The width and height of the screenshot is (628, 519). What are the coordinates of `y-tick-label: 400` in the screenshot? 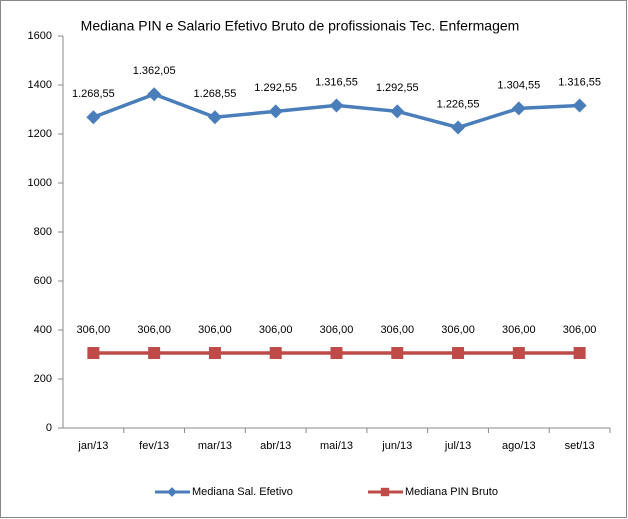 It's located at (43, 330).